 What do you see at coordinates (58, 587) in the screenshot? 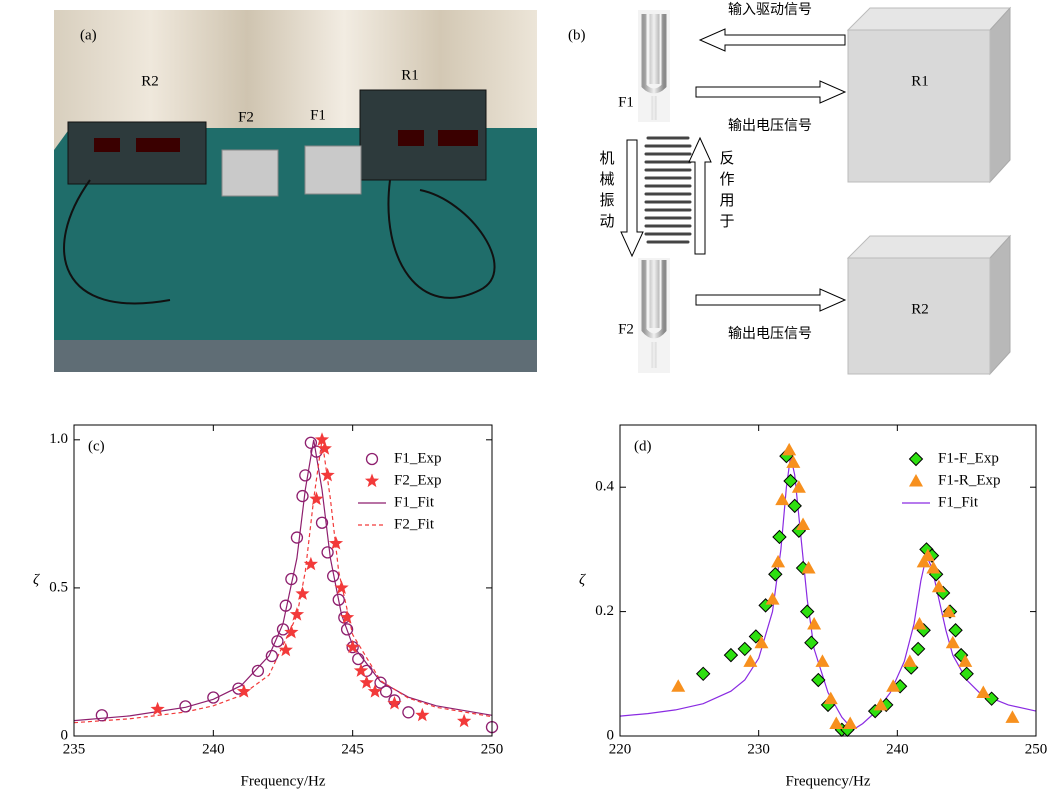
I see `y-tick-label: 0.5` at bounding box center [58, 587].